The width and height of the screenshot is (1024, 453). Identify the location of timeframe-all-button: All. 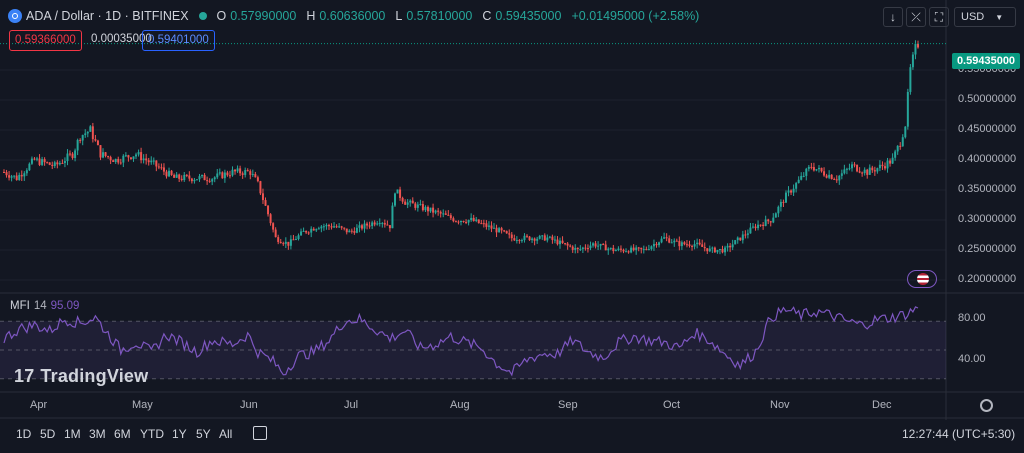
(226, 434).